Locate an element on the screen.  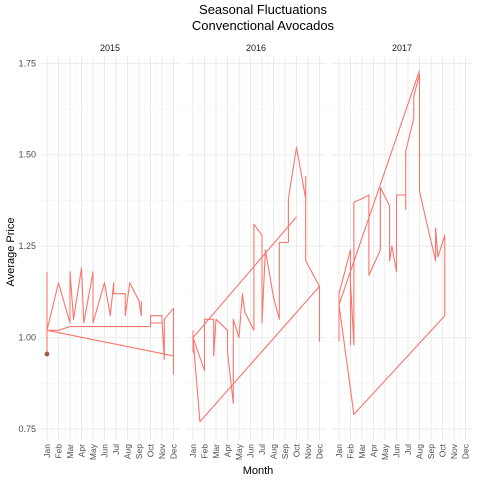
panel-strip-label: 2015 is located at coordinates (110, 48).